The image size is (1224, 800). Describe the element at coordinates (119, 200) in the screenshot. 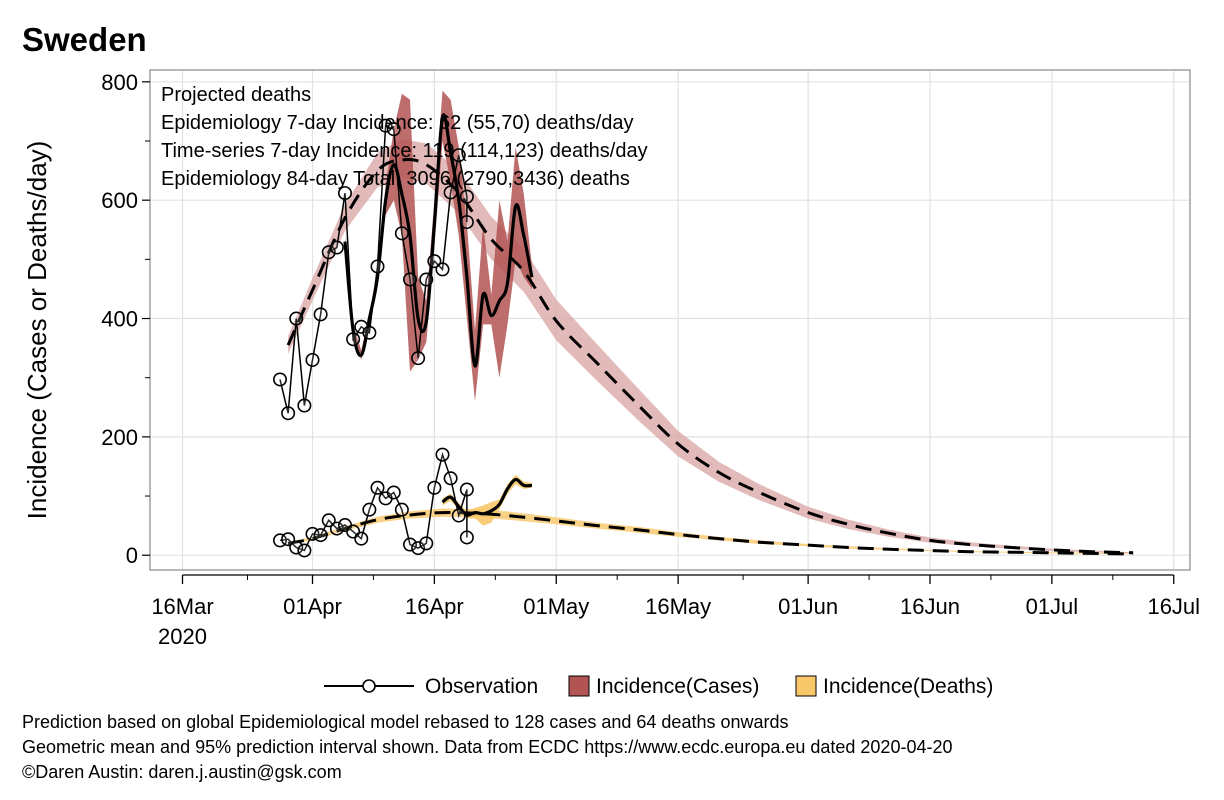

I see `y-tick-label: 600` at that location.